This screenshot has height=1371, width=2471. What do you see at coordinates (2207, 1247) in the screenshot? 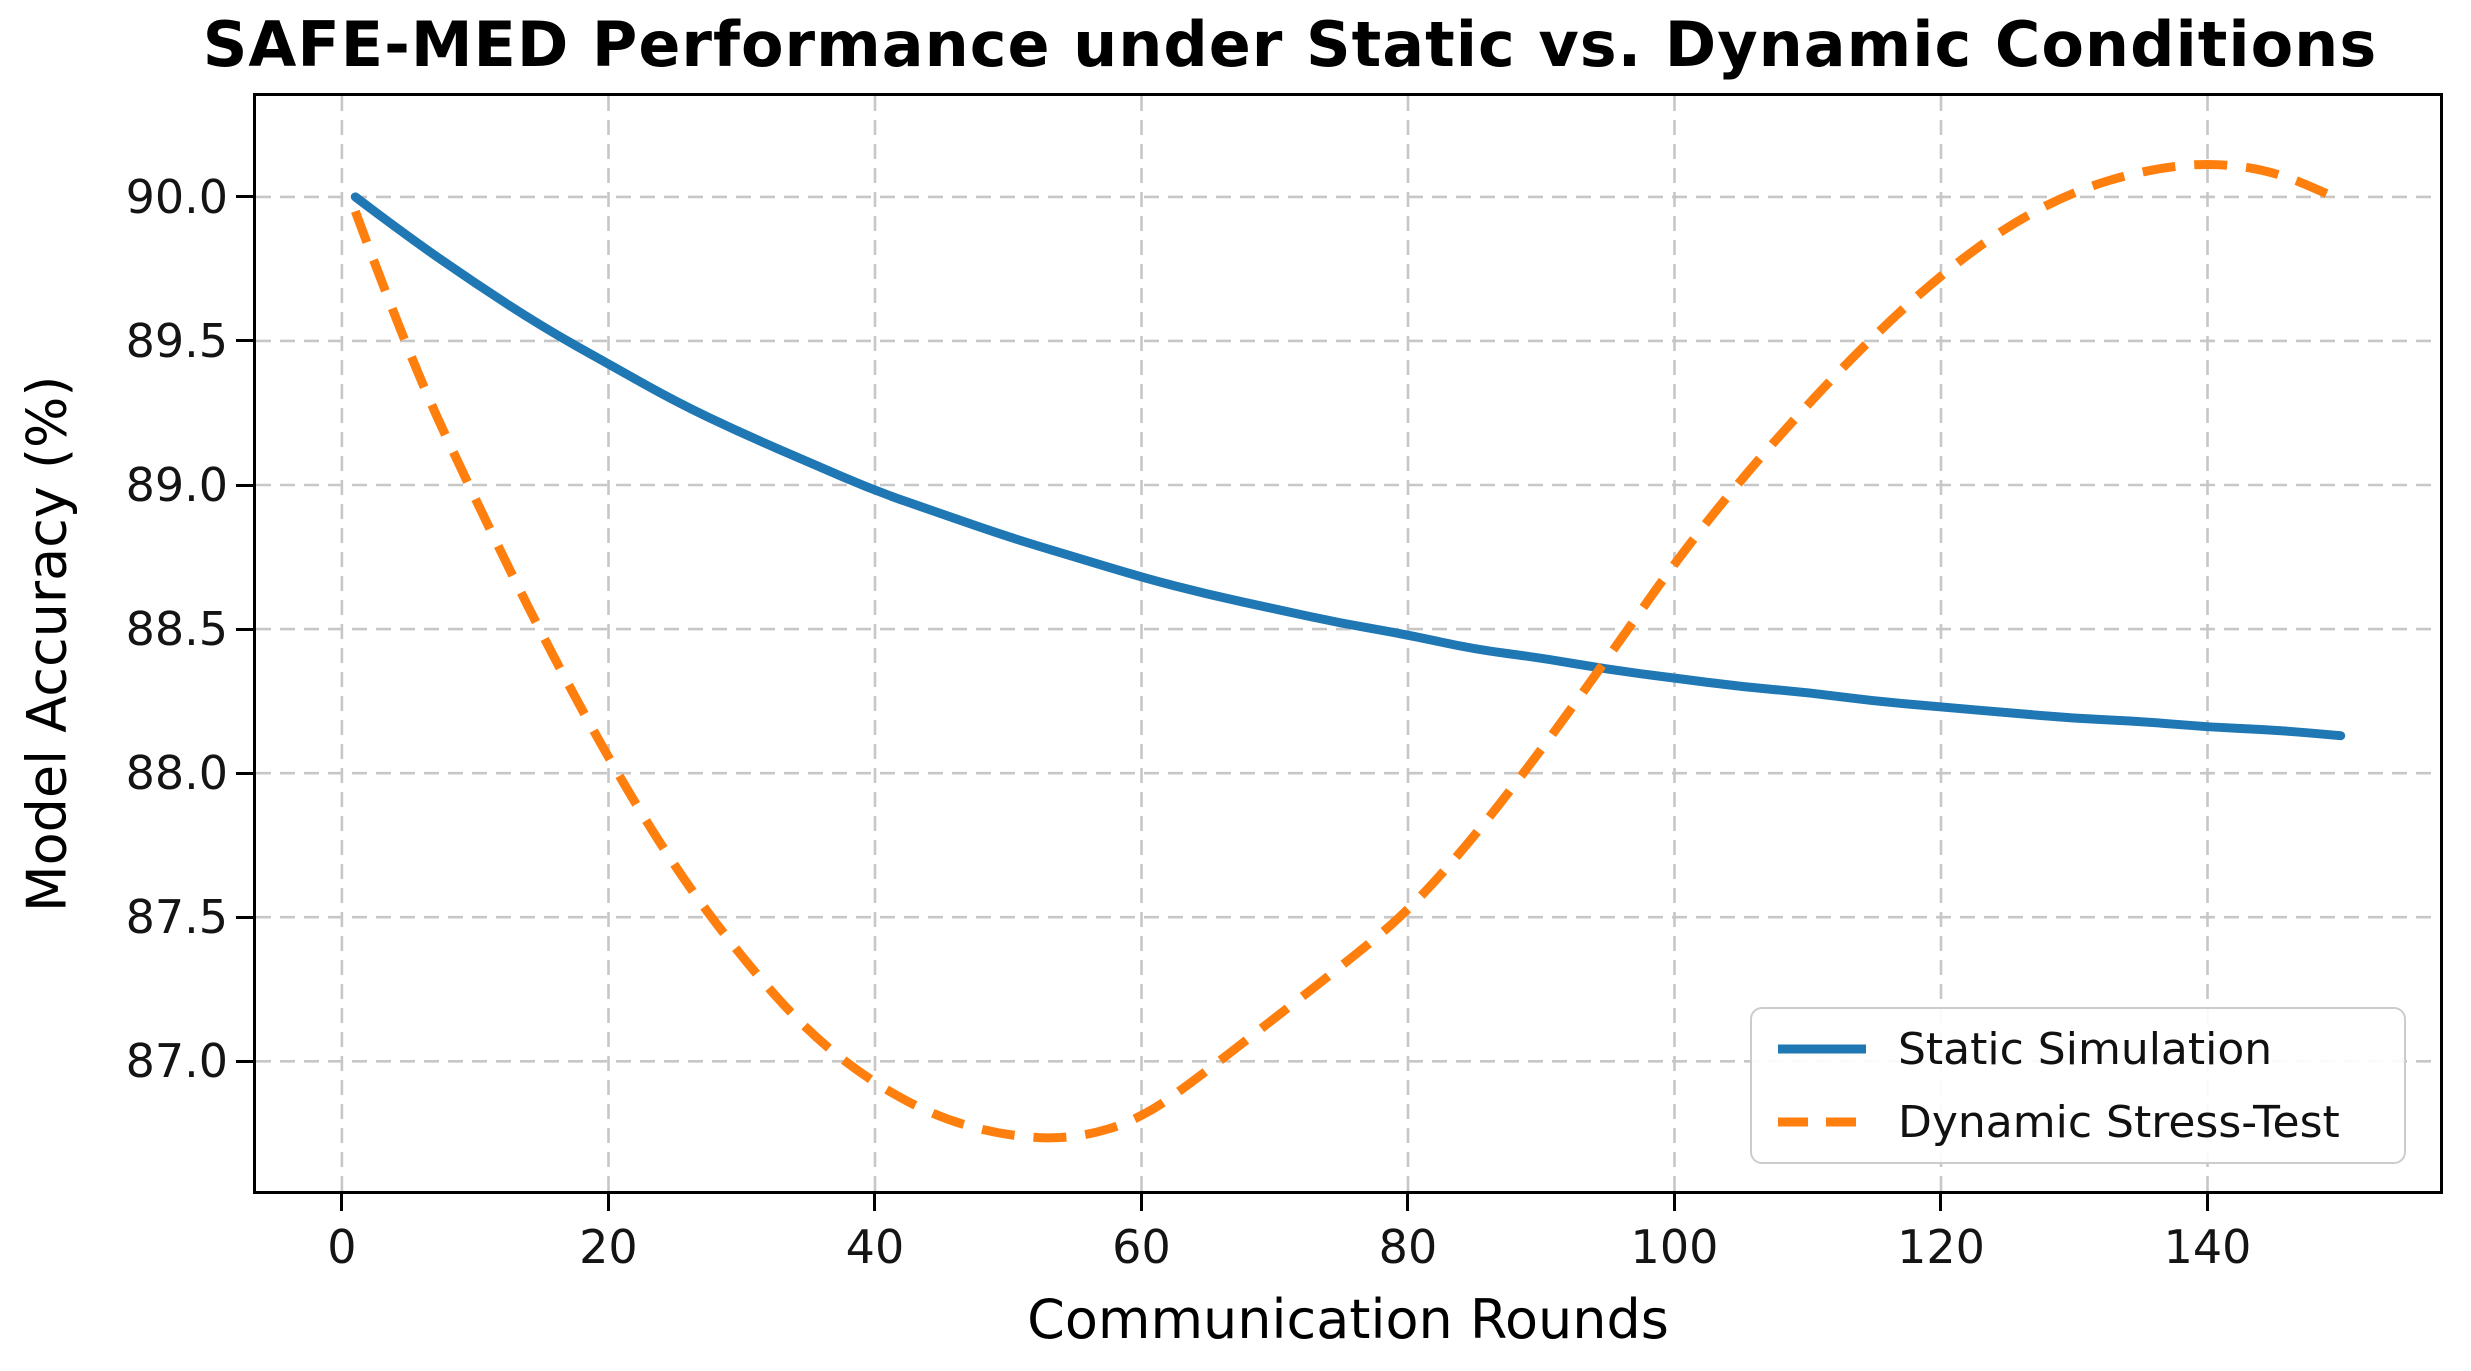
I see `x-tick-label: 140` at bounding box center [2207, 1247].